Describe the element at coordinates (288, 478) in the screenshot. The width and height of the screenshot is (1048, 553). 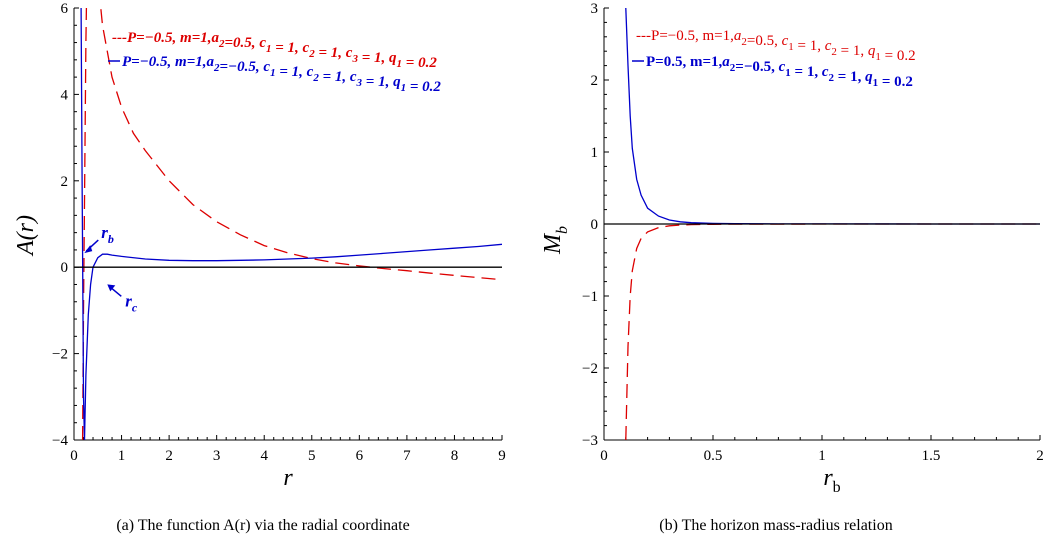
I see `x-axis-label: r` at that location.